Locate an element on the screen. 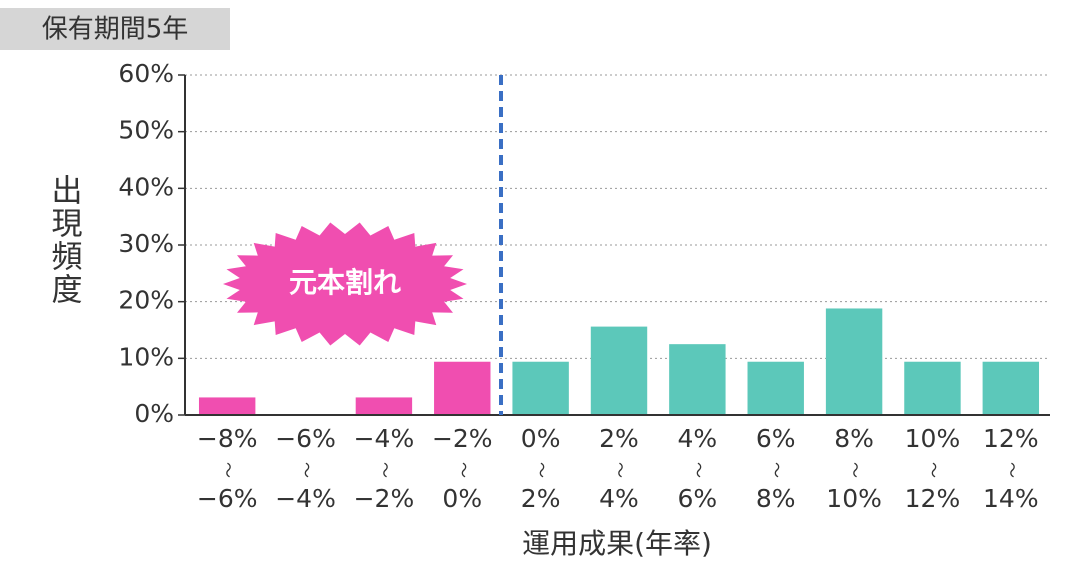  y-axis-label: 出現頻度 is located at coordinates (64, 240).